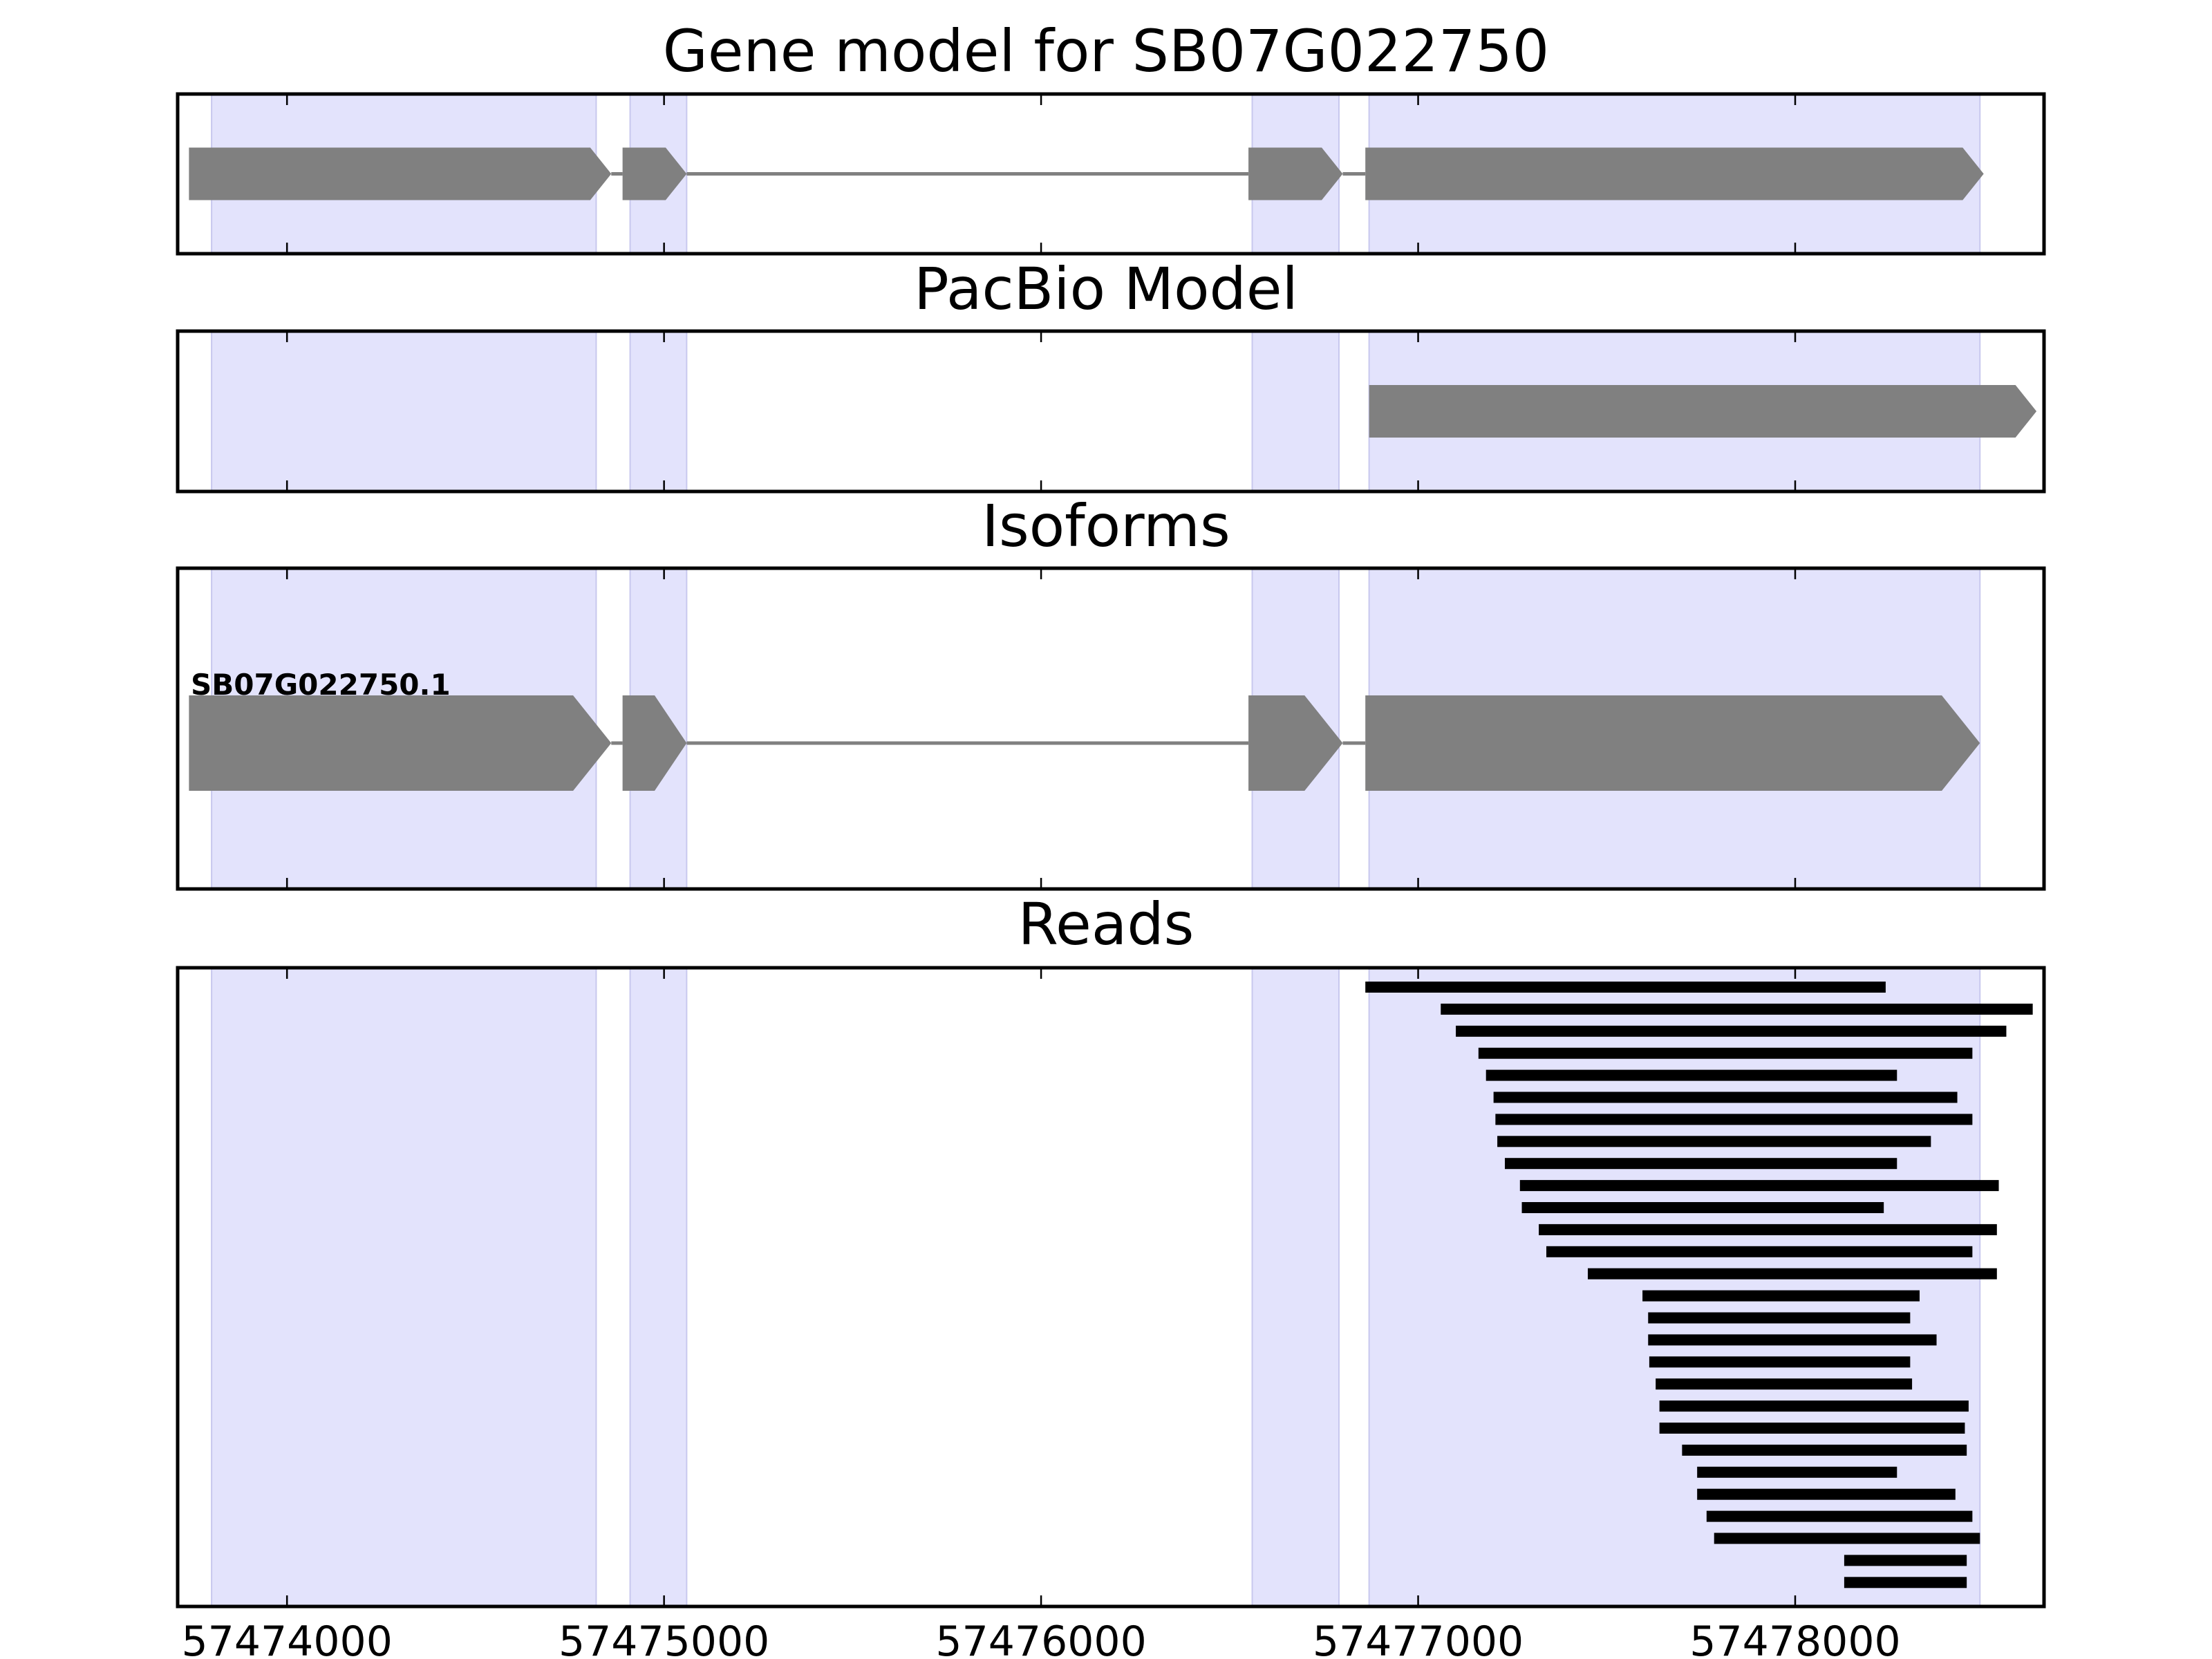 The height and width of the screenshot is (1659, 2212). I want to click on gene-model-panel, so click(1111, 174).